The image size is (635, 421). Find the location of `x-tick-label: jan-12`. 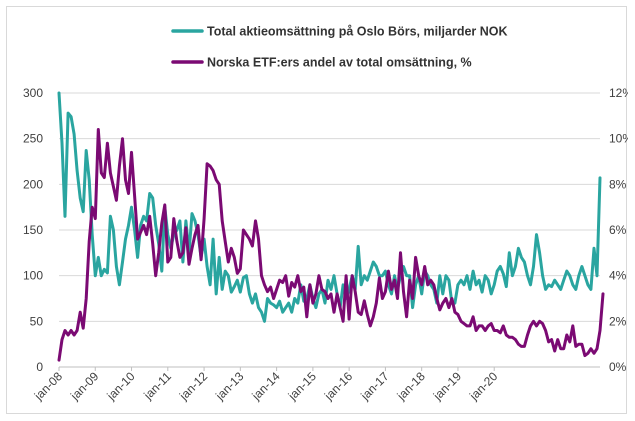

x-tick-label: jan-12 is located at coordinates (193, 386).